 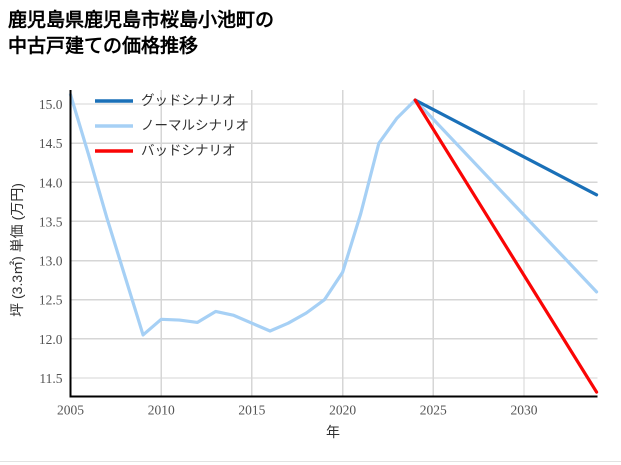 I want to click on y-tick-label: 14.0, so click(x=51, y=182).